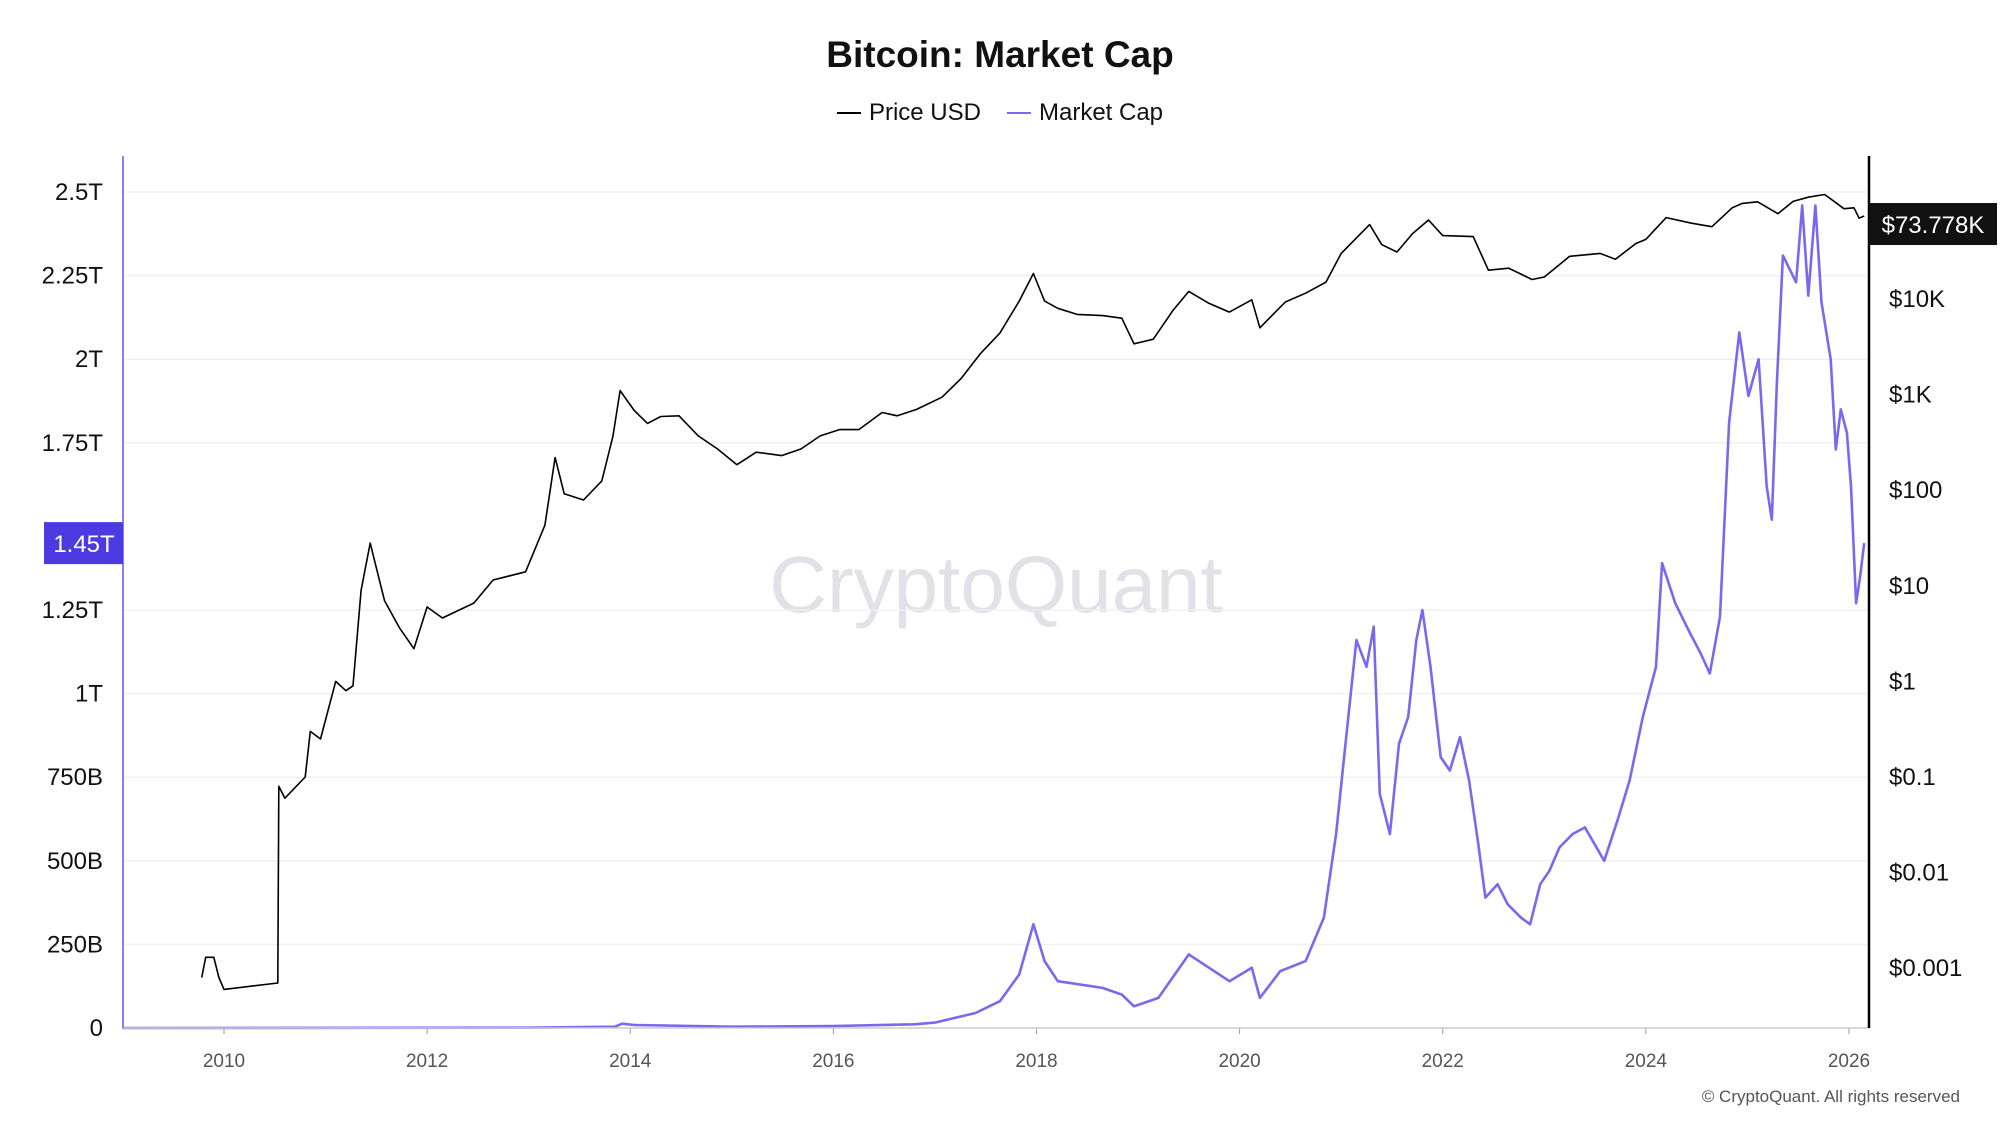 This screenshot has width=2000, height=1125. I want to click on current-market-cap-label: 1.45T, so click(84, 544).